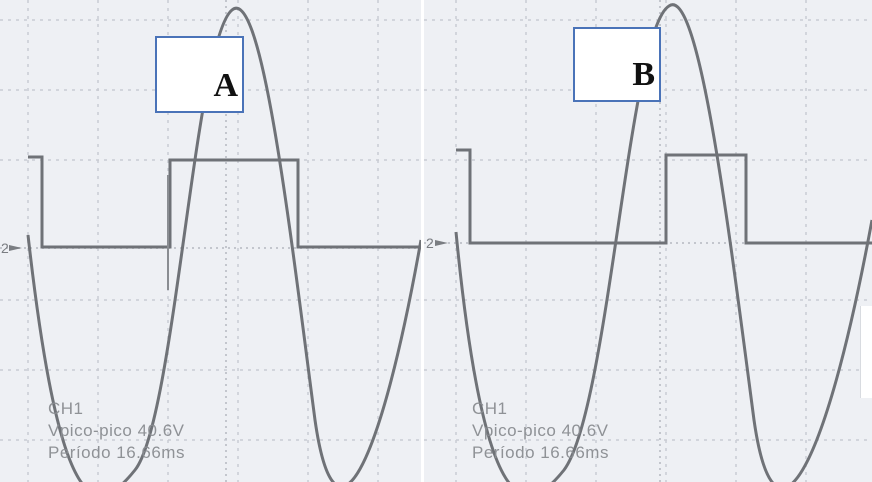 This screenshot has width=872, height=482. Describe the element at coordinates (15, 248) in the screenshot. I see `ground-arrow-a` at that location.